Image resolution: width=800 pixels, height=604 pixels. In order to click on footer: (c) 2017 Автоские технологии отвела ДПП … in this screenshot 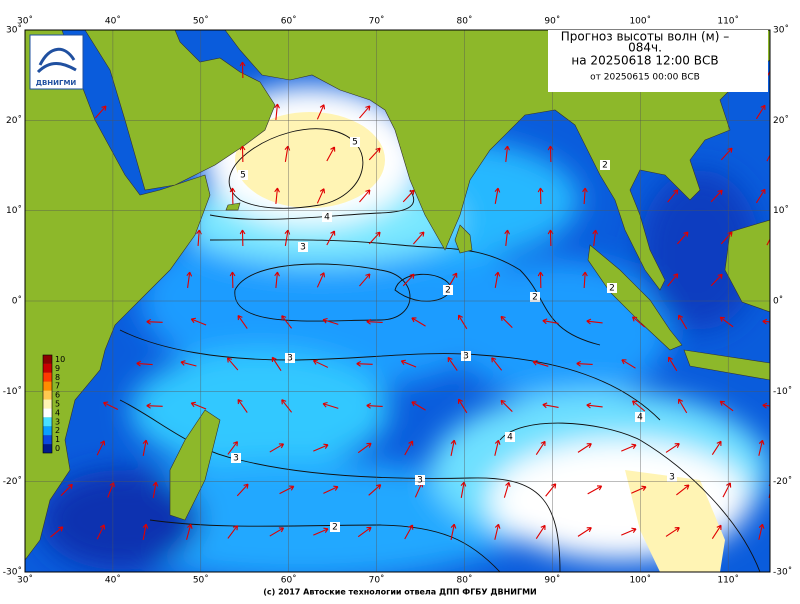, I will do `click(399, 592)`.